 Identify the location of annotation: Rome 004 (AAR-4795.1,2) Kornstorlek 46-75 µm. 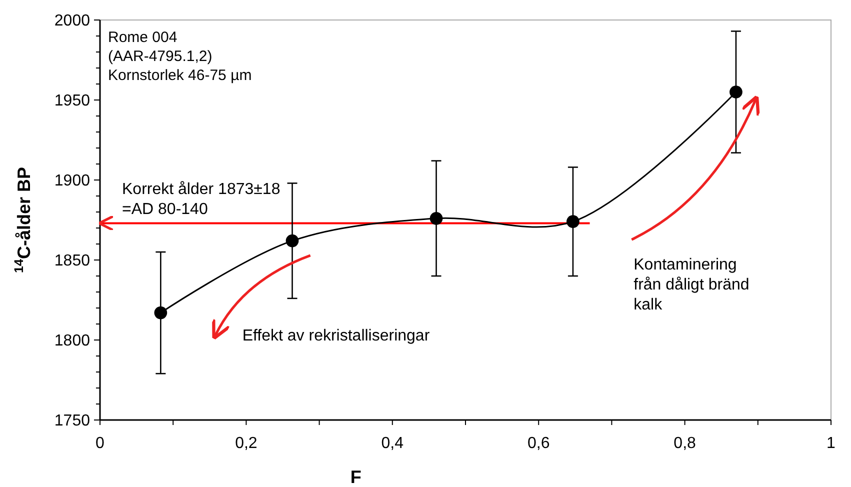
(180, 56).